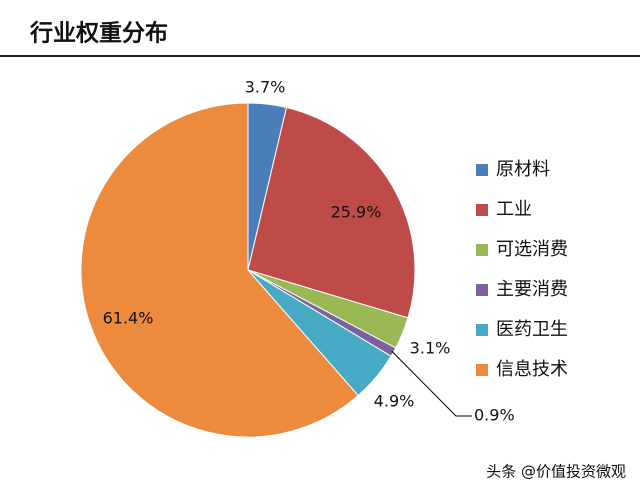  Describe the element at coordinates (494, 415) in the screenshot. I see `data-label: 0.9%` at that location.